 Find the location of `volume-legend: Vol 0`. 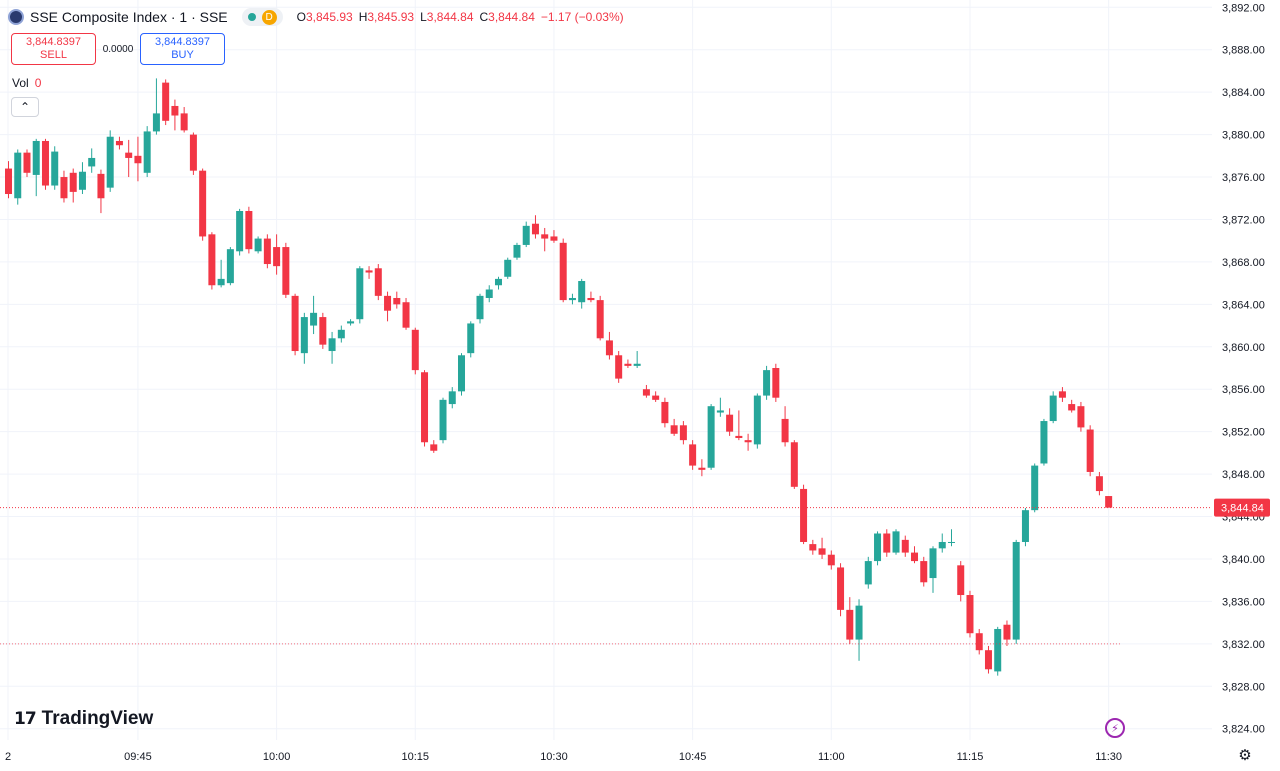

volume-legend: Vol 0 is located at coordinates (26, 83).